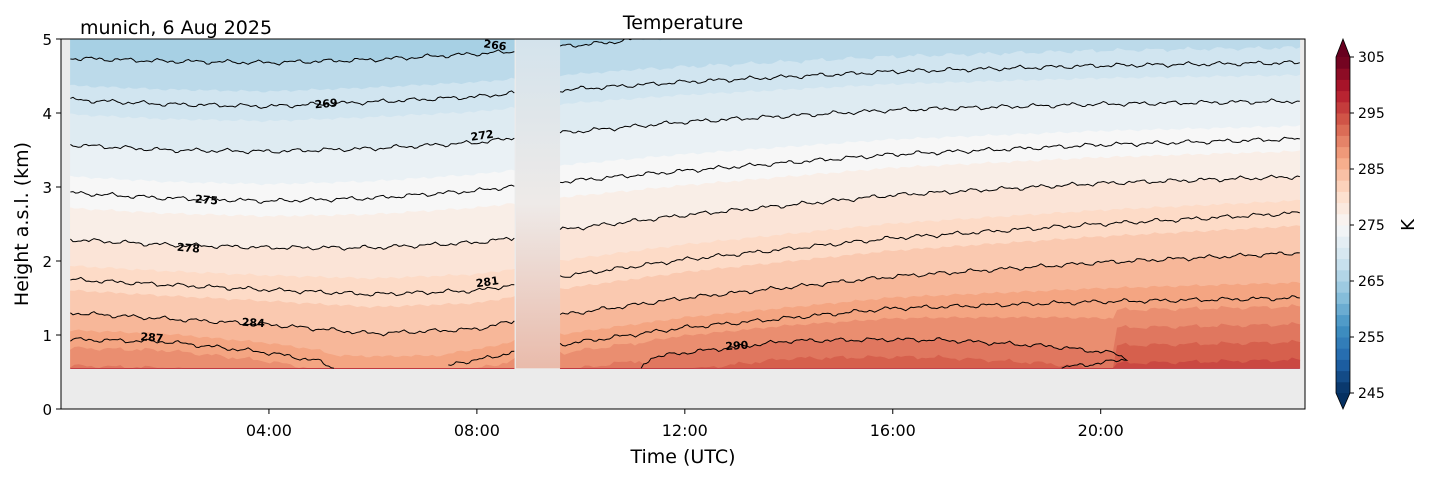 Image resolution: width=1429 pixels, height=478 pixels. Describe the element at coordinates (487, 282) in the screenshot. I see `contour-label: 281` at that location.